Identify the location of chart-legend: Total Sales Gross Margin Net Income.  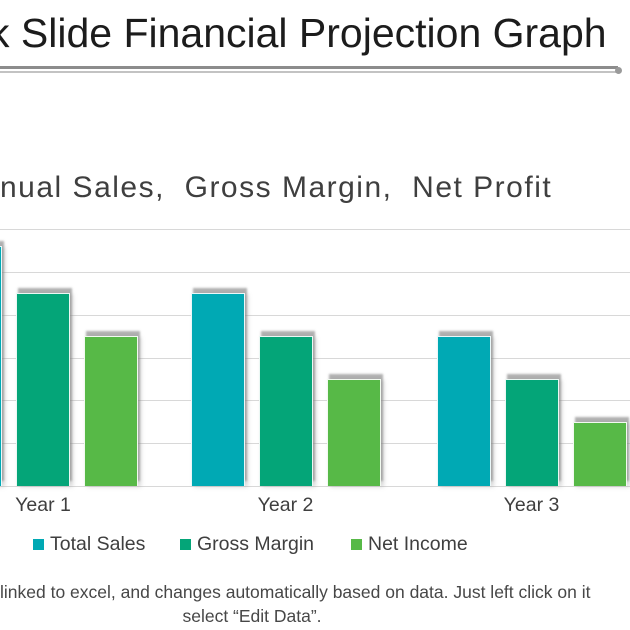
(315, 546).